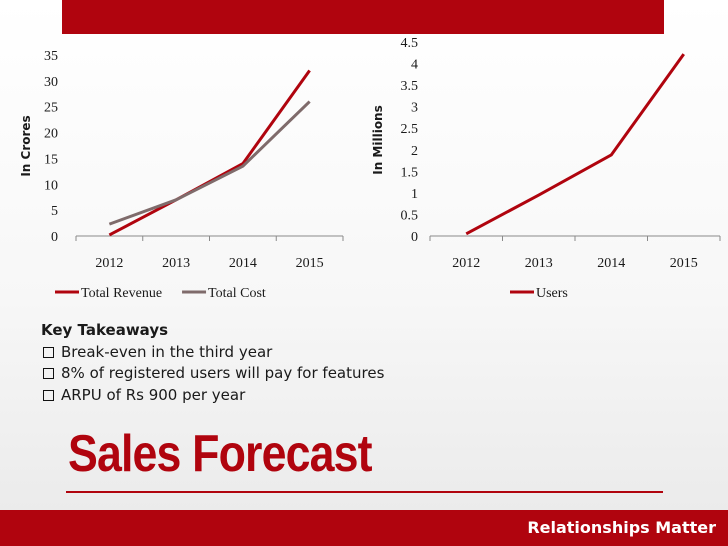 The height and width of the screenshot is (546, 728). I want to click on y-tick-label: 2.5, so click(410, 129).